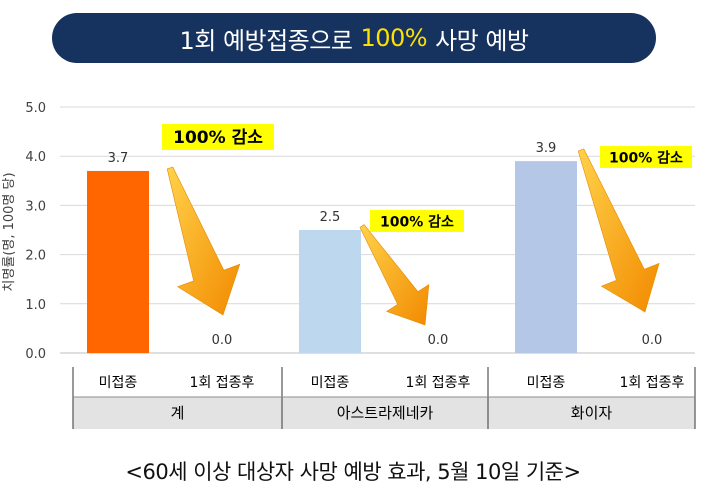  What do you see at coordinates (35, 206) in the screenshot?
I see `y-tick-label: 3.0` at bounding box center [35, 206].